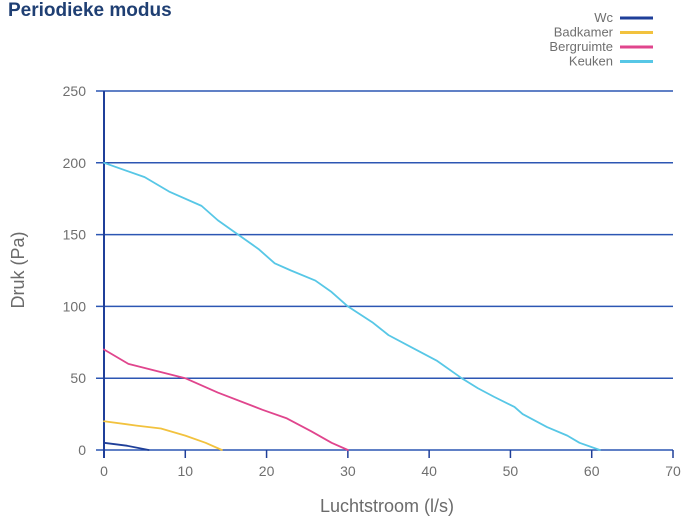 This screenshot has height=525, width=685. I want to click on y-tick-label: 250, so click(75, 91).